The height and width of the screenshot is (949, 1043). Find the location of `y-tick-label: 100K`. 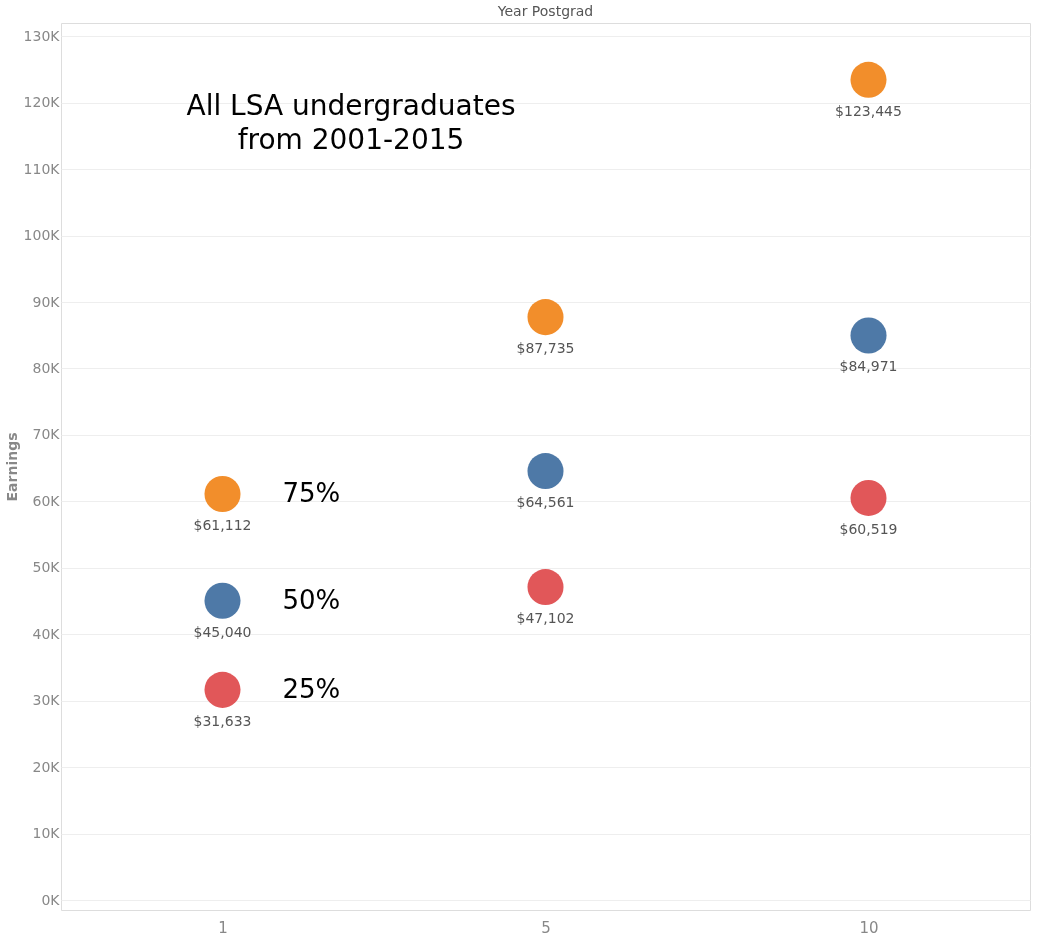

y-tick-label: 100K is located at coordinates (42, 235).